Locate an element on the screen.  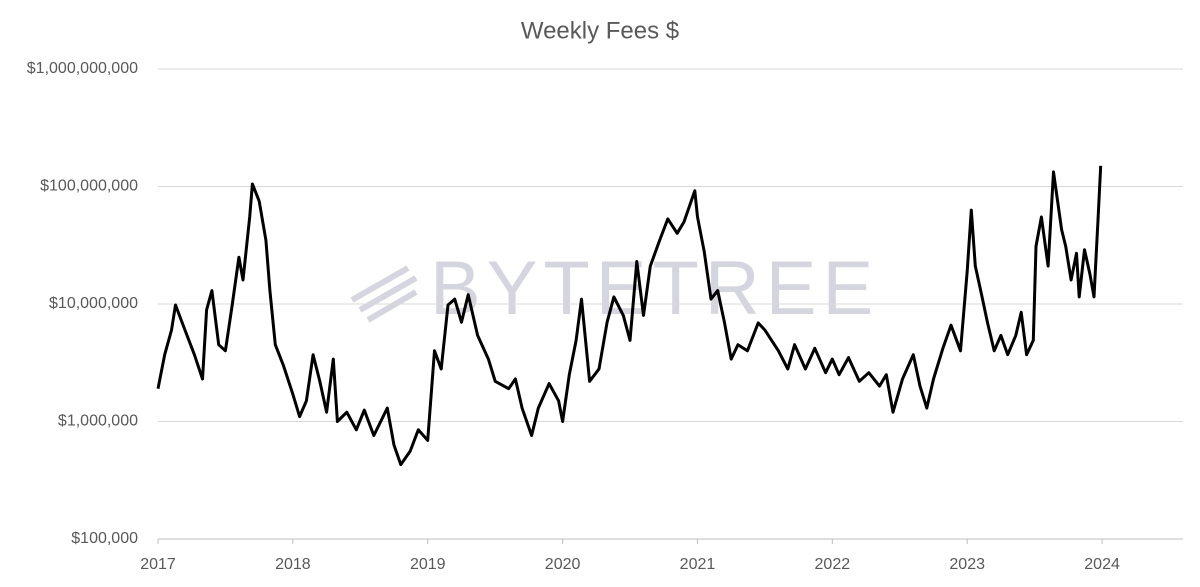
x-tick-label: 2023 is located at coordinates (967, 564).